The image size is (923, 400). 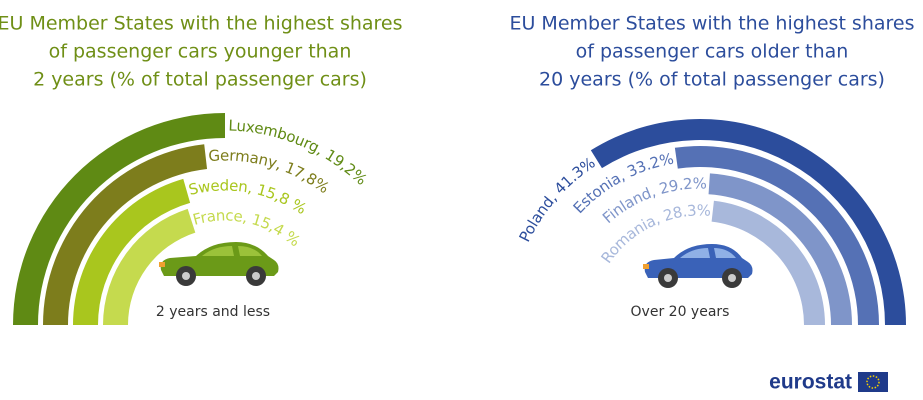 I want to click on chart-title: of passenger cars younger than, so click(x=200, y=52).